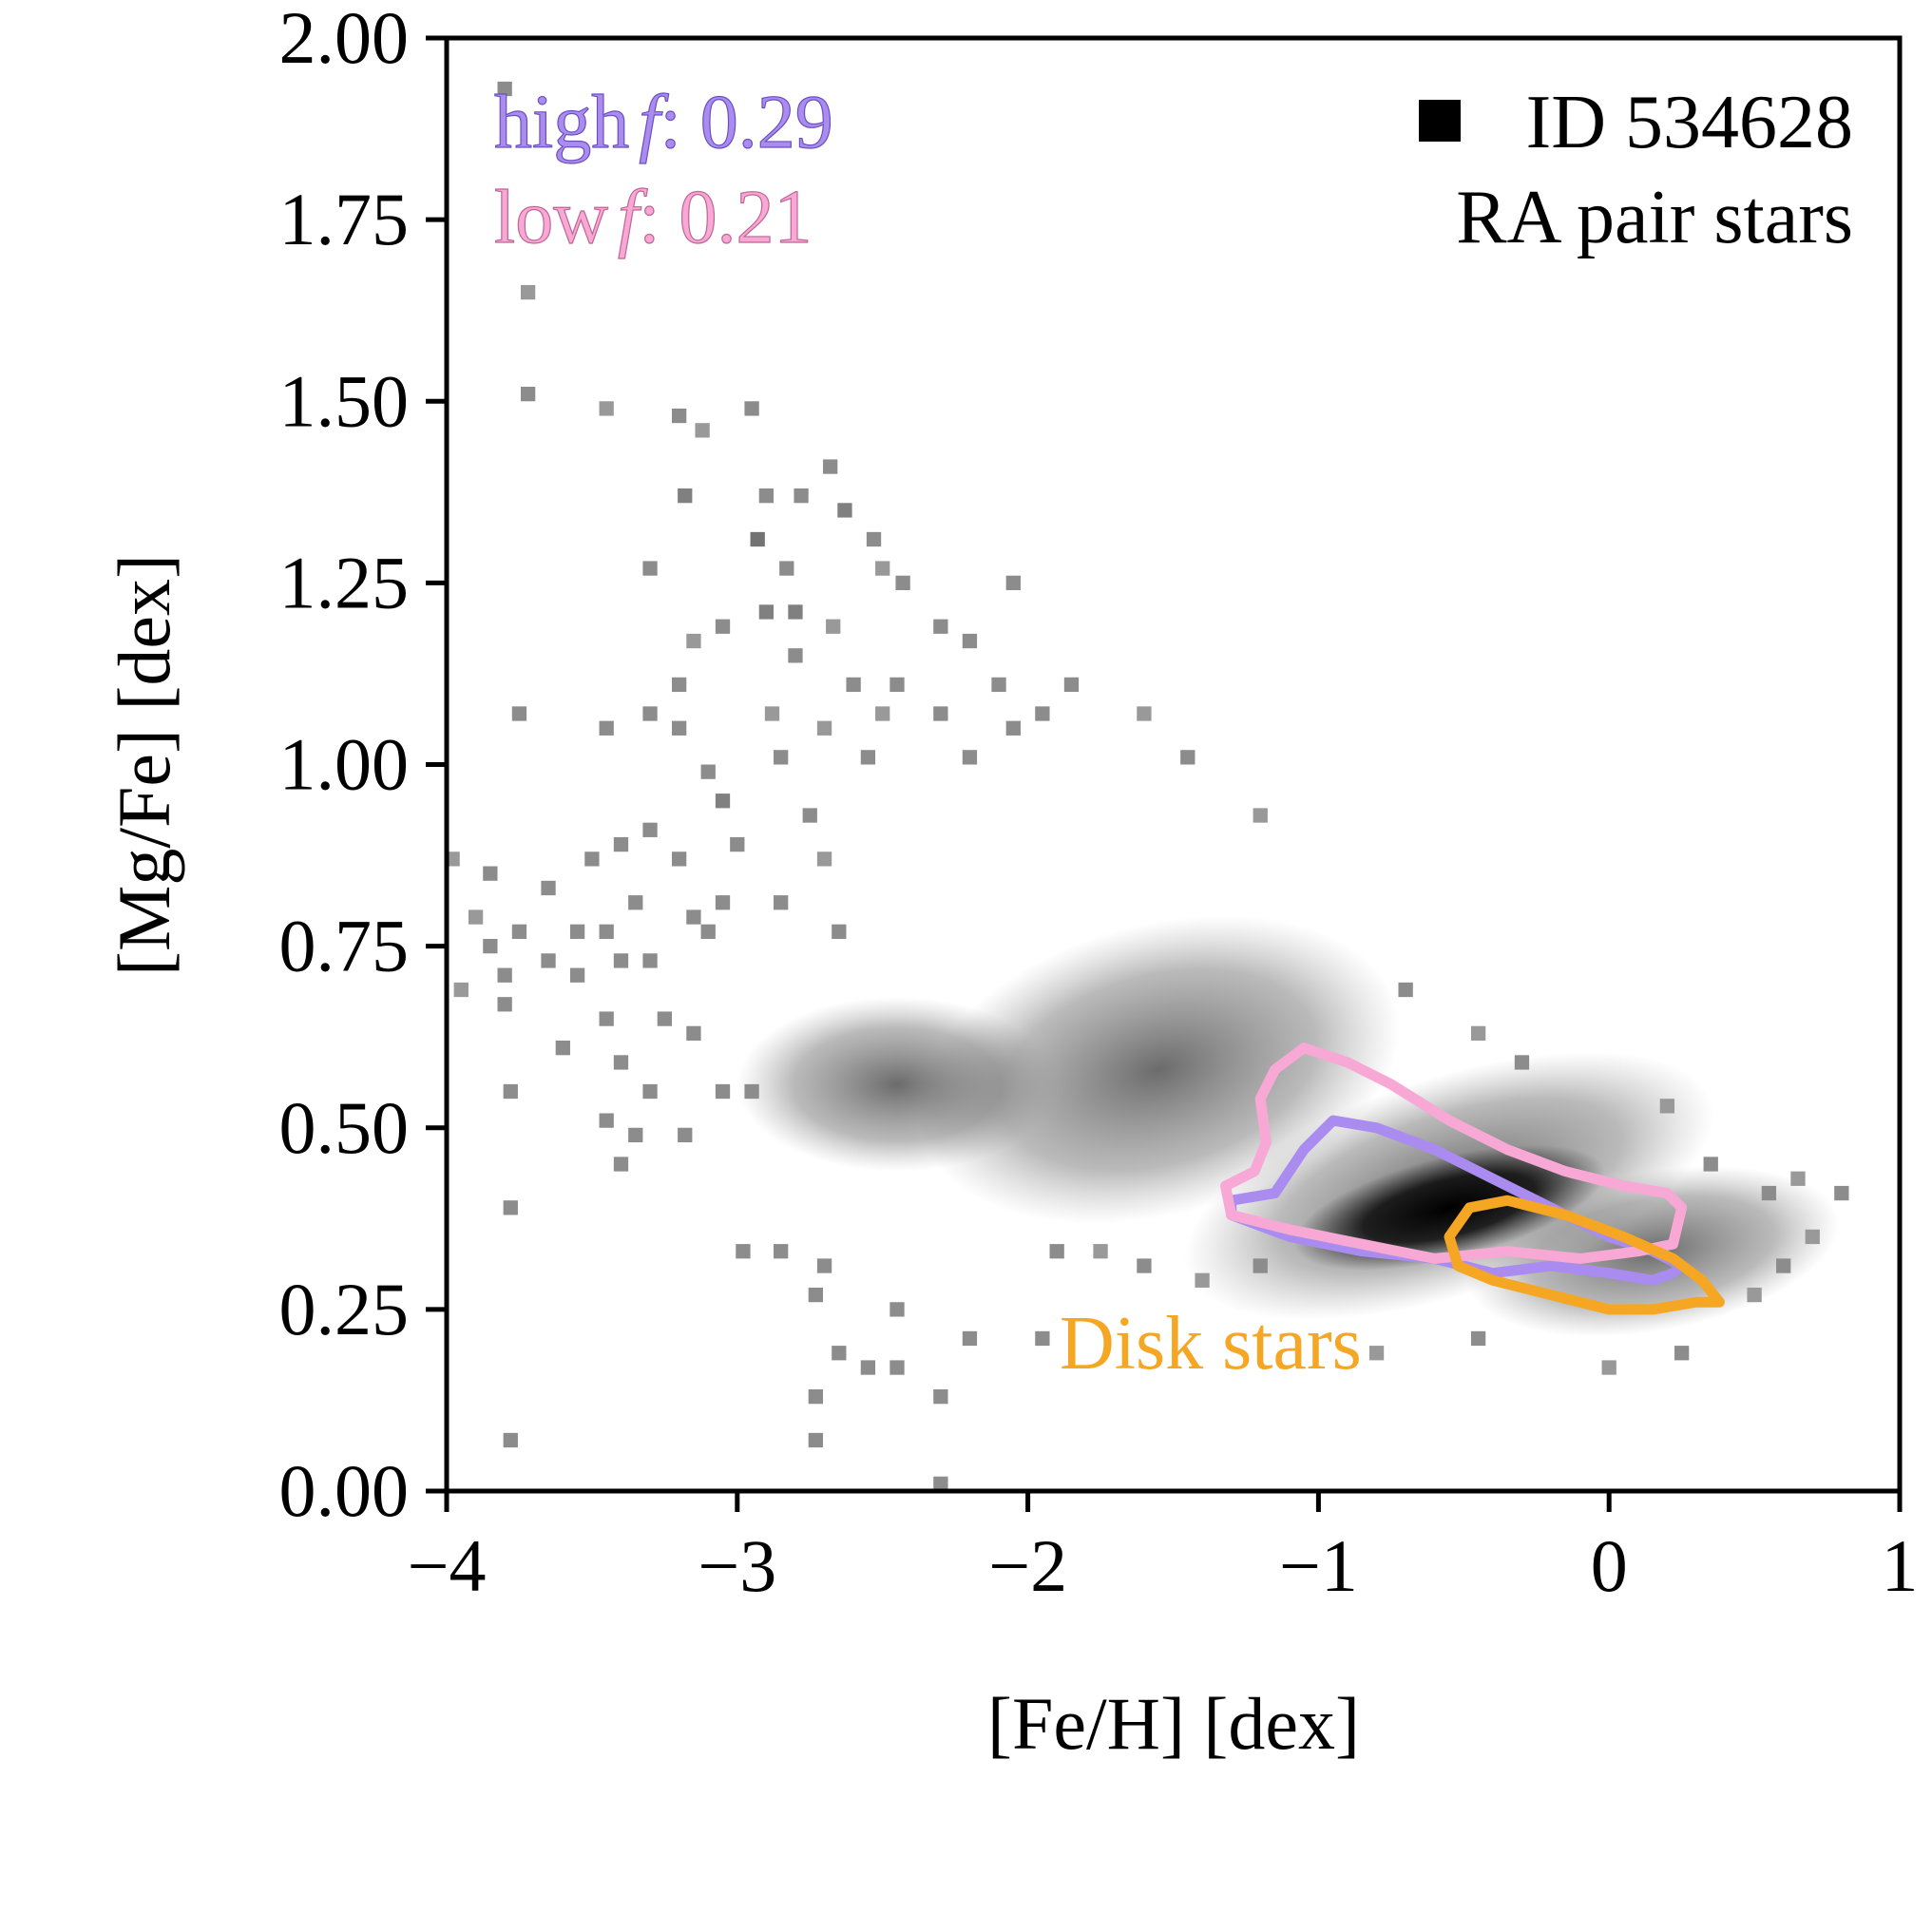  I want to click on y-tick-label: 0.00, so click(344, 1490).